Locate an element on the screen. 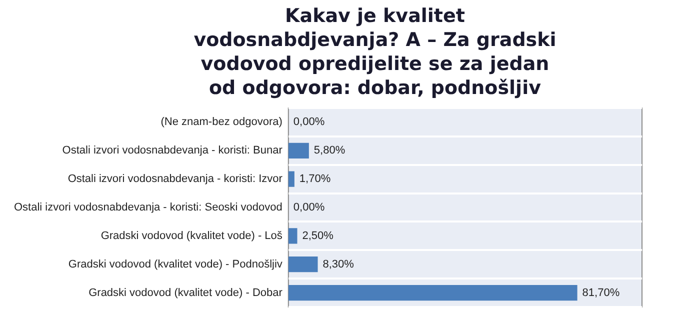 Image resolution: width=690 pixels, height=329 pixels. y-tick-label: Ostali izvori vodosnabdevanja - koristi: Bunar is located at coordinates (172, 150).